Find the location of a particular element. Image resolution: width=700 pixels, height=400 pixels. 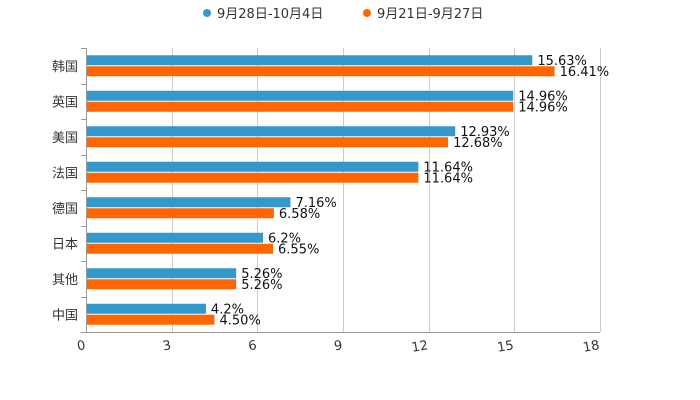

data-label: 4.2% is located at coordinates (227, 309).